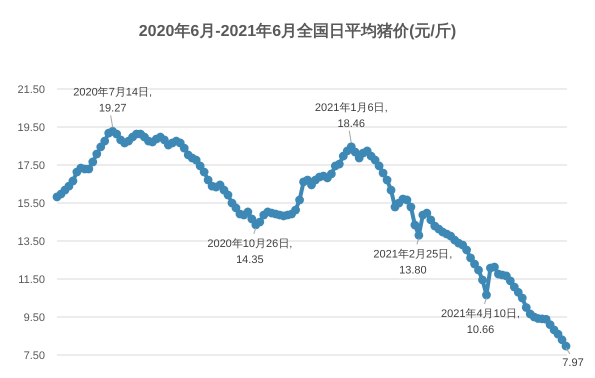  Describe the element at coordinates (31, 204) in the screenshot. I see `y-tick-label: 15.50` at that location.